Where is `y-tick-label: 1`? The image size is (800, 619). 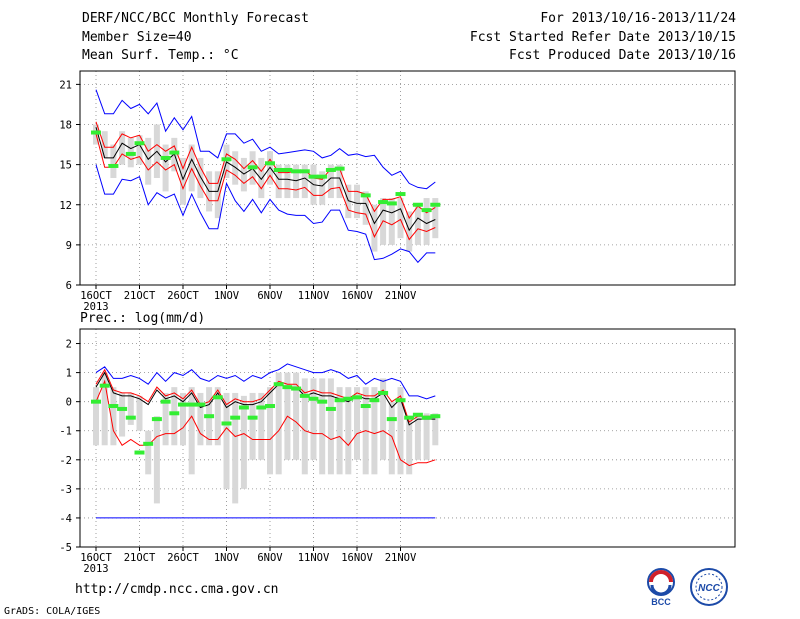 y-tick-label: 1 is located at coordinates (69, 374).